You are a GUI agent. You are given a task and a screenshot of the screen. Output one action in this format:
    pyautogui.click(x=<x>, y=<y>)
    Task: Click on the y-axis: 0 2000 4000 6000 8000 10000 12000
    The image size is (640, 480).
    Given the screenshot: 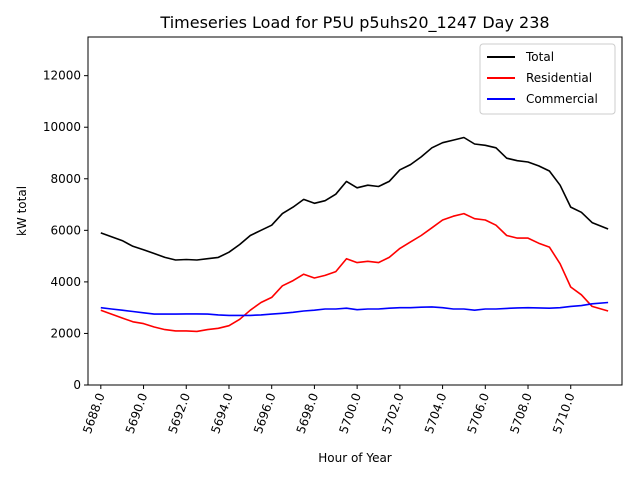 What is the action you would take?
    pyautogui.click(x=65, y=230)
    